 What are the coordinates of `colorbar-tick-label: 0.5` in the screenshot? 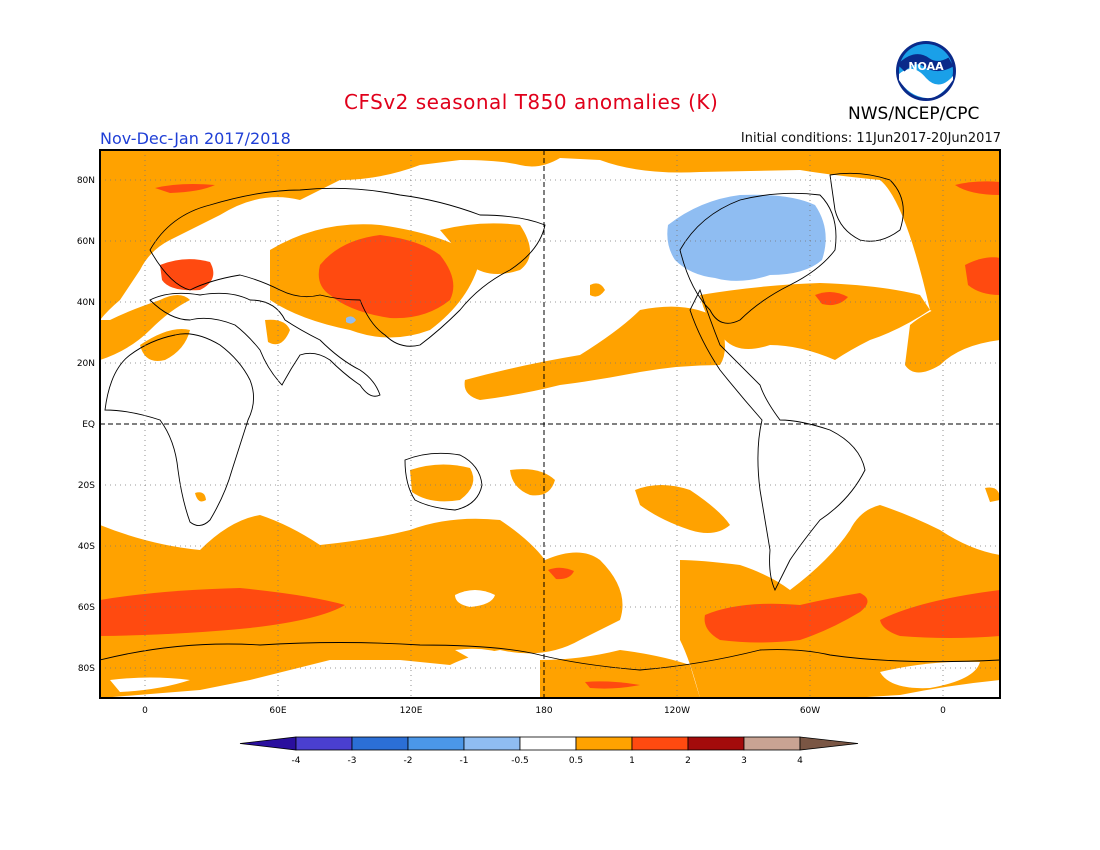 It's located at (576, 761).